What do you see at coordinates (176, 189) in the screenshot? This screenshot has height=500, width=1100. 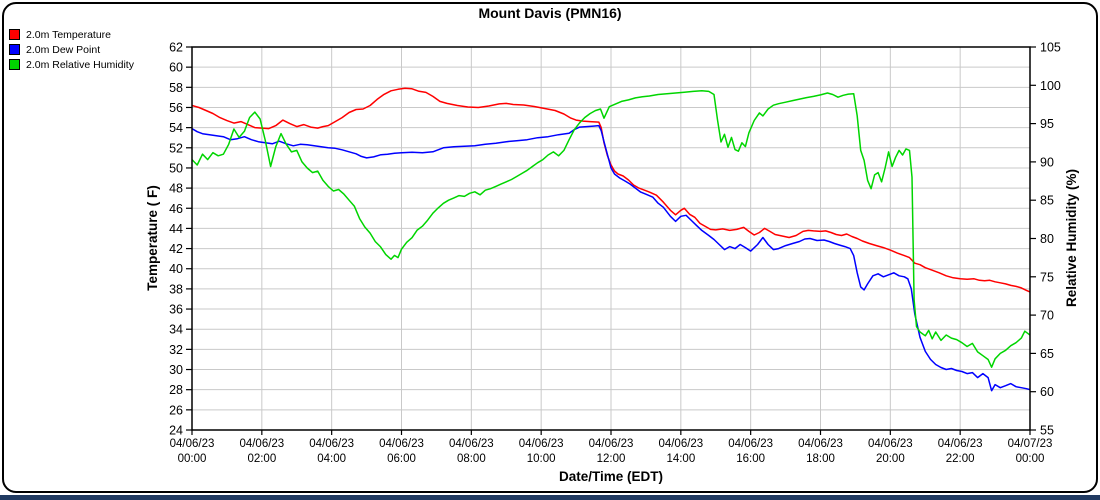 I see `y-left-tick-label: 48` at bounding box center [176, 189].